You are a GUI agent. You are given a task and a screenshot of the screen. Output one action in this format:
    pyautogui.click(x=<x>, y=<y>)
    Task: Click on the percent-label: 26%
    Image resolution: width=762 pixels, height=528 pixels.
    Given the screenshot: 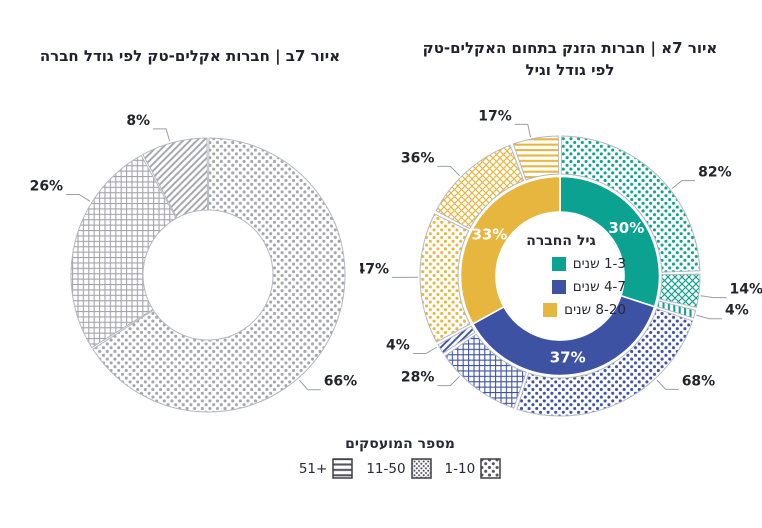 What is the action you would take?
    pyautogui.click(x=47, y=187)
    